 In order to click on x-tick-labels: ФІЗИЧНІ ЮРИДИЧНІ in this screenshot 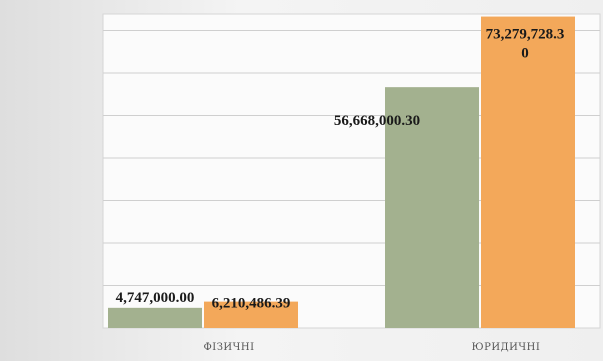, I will do `click(372, 347)`.